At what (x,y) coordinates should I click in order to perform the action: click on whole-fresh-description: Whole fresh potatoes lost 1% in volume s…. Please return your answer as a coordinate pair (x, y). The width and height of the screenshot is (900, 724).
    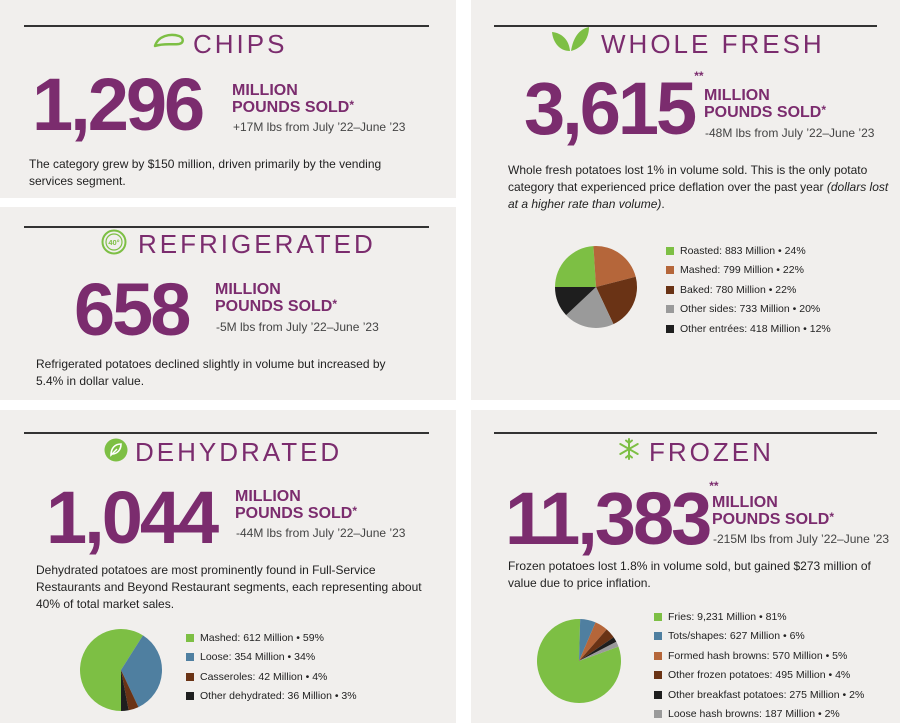
    Looking at the image, I should click on (703, 187).